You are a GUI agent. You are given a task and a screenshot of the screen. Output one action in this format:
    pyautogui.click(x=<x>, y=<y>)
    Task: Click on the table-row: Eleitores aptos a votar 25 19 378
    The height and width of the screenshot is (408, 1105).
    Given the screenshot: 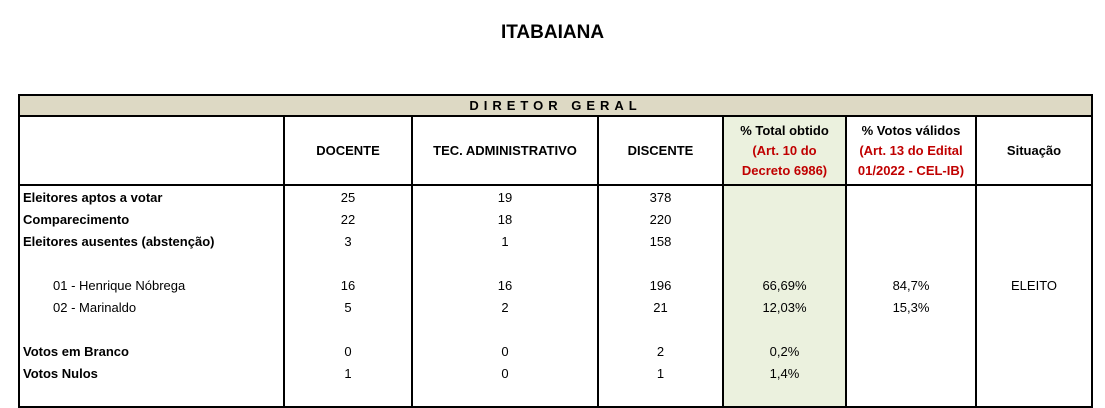 What is the action you would take?
    pyautogui.click(x=556, y=196)
    